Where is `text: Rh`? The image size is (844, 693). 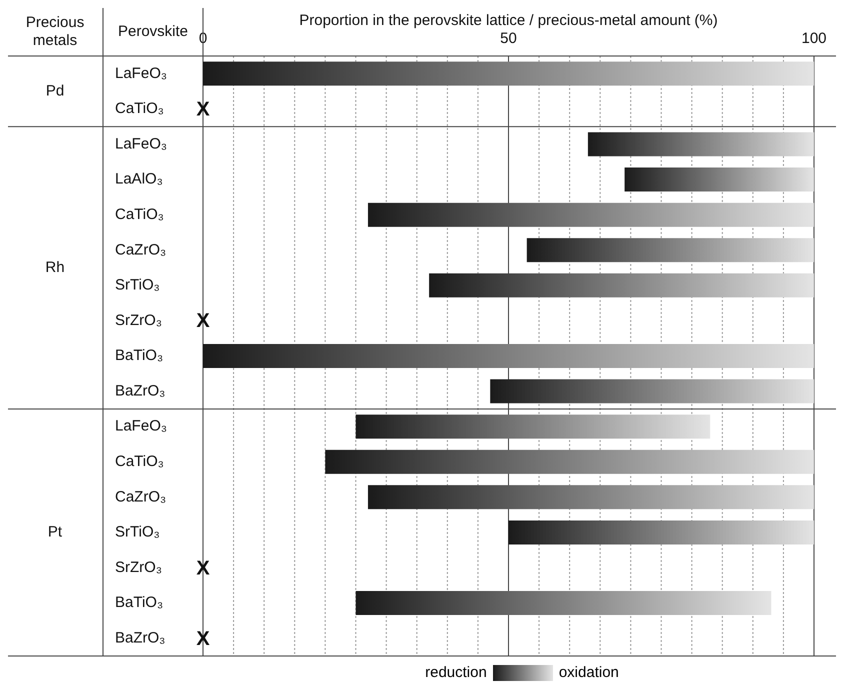
text: Rh is located at coordinates (55, 267).